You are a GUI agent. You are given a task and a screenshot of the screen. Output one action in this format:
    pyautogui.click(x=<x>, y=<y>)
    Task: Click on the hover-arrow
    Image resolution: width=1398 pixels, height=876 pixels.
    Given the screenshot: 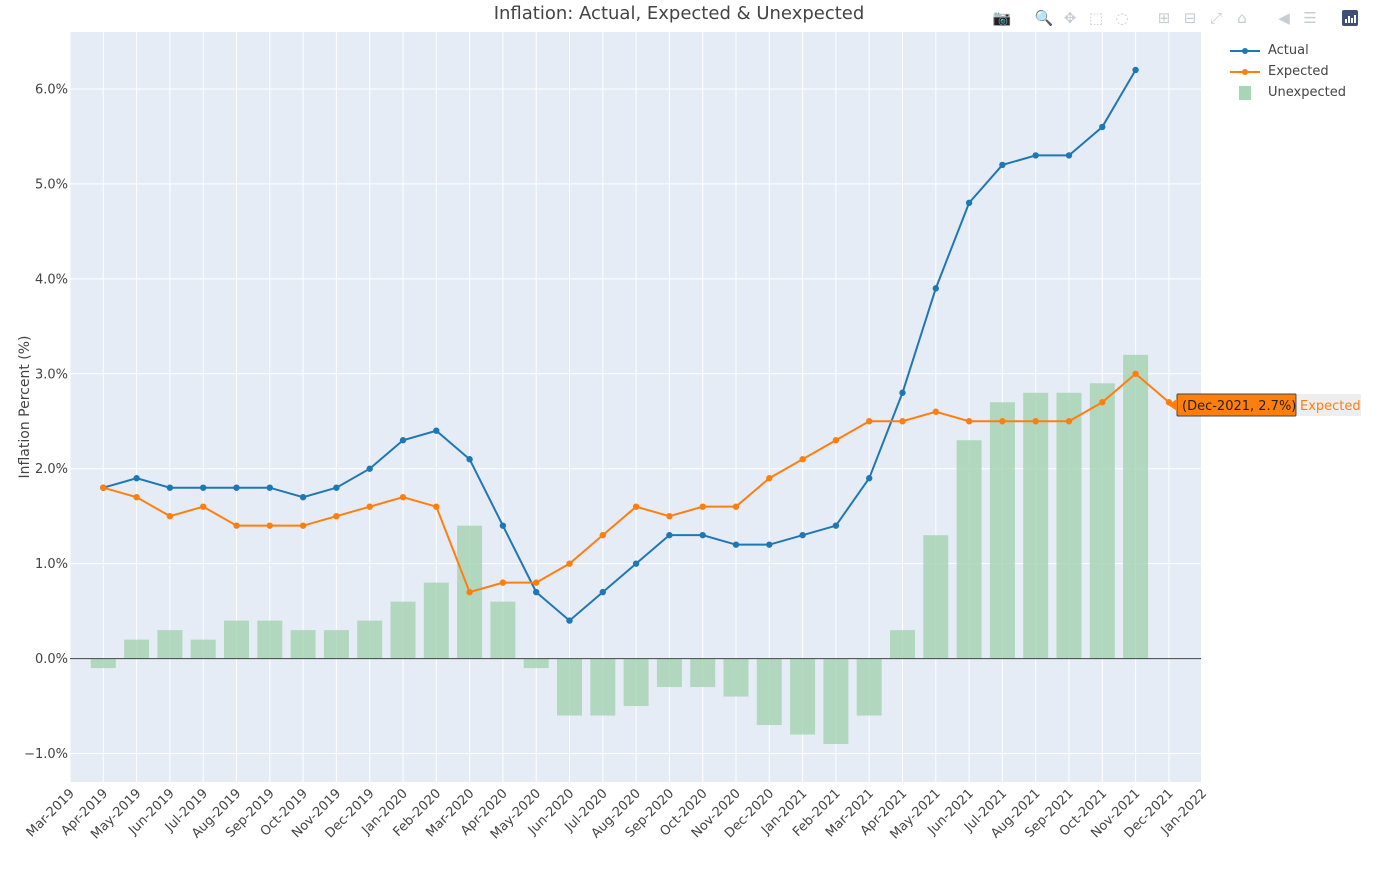 What is the action you would take?
    pyautogui.click(x=1172, y=405)
    